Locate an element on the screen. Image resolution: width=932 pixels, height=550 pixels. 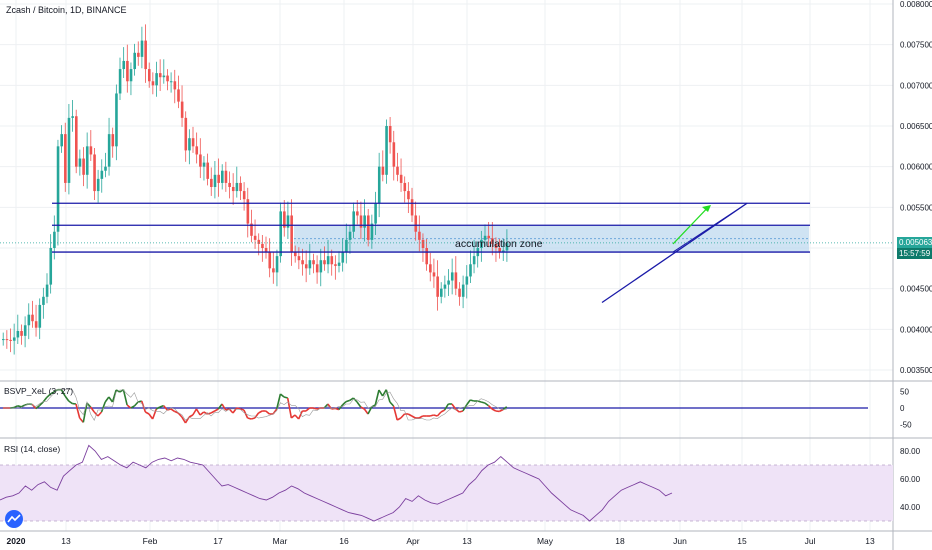
bsvp-indicator-label: BSVP_XeL (3, 27) is located at coordinates (39, 391).